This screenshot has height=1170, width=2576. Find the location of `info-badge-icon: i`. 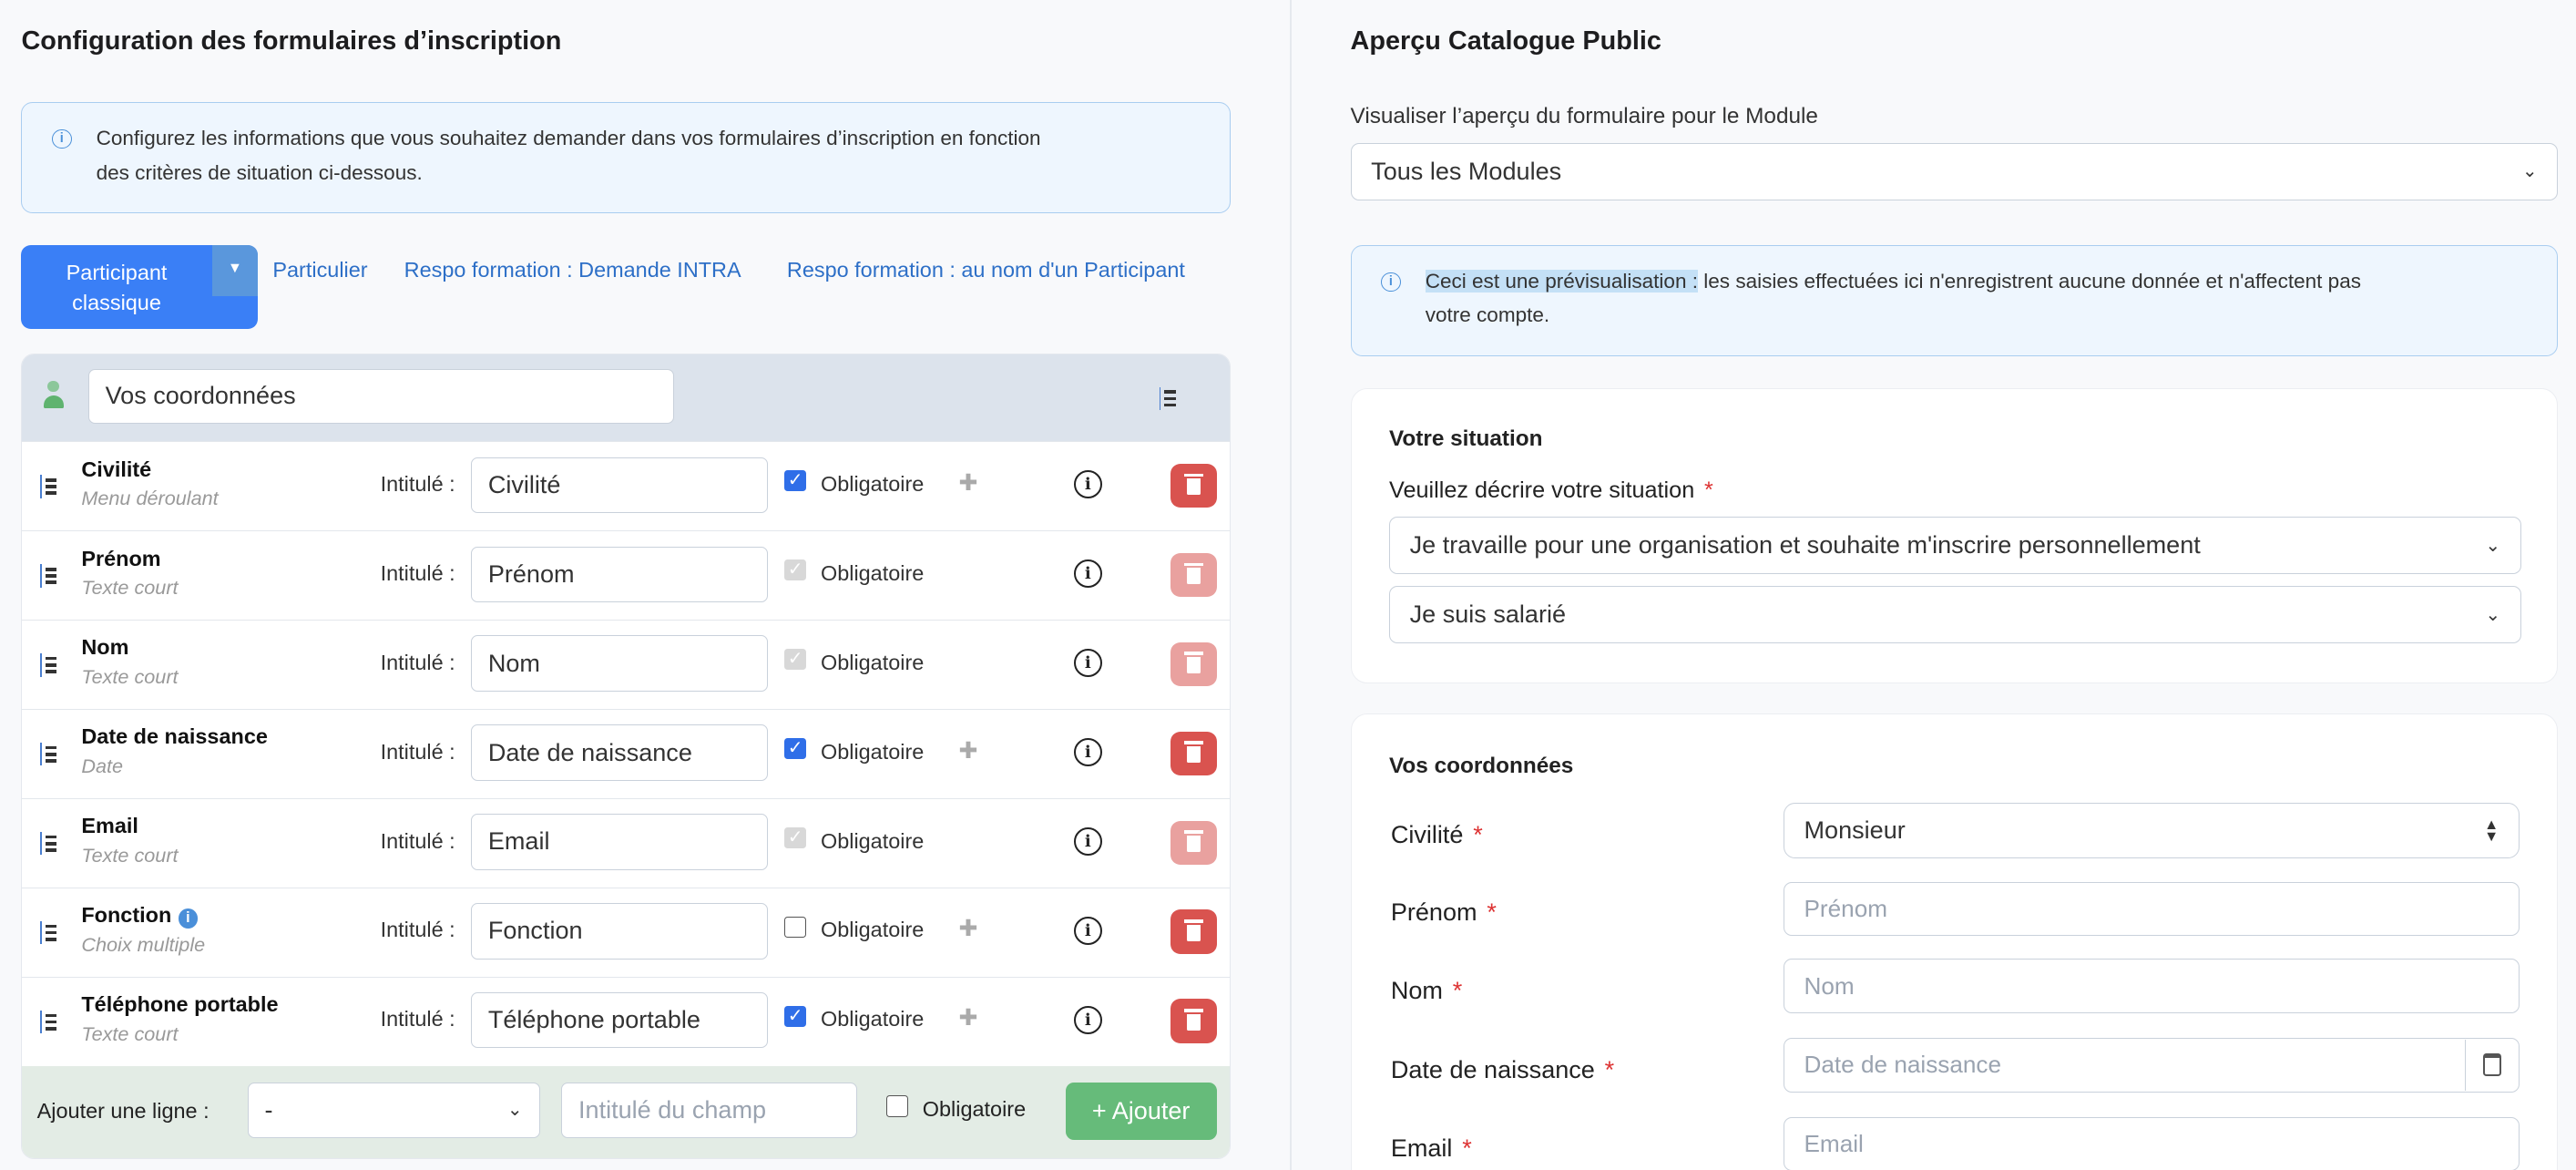

info-badge-icon: i is located at coordinates (188, 919).